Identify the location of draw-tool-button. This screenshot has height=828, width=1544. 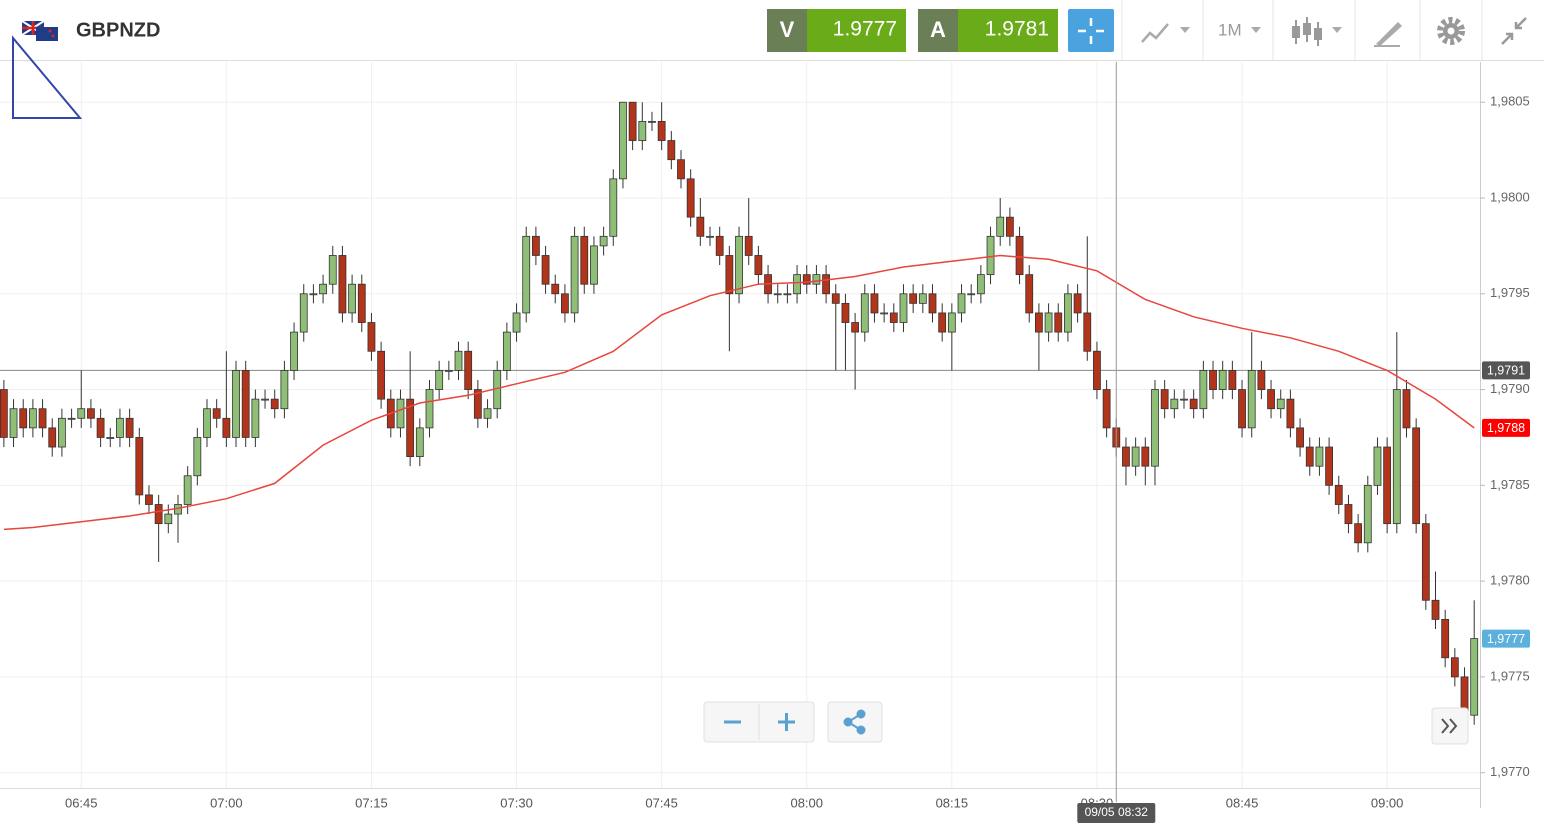
(1388, 34).